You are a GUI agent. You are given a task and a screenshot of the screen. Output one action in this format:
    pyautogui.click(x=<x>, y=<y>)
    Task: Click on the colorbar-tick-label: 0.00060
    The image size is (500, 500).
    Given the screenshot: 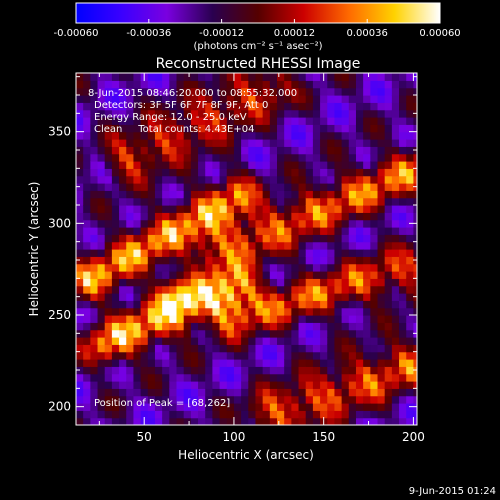 What is the action you would take?
    pyautogui.click(x=439, y=33)
    